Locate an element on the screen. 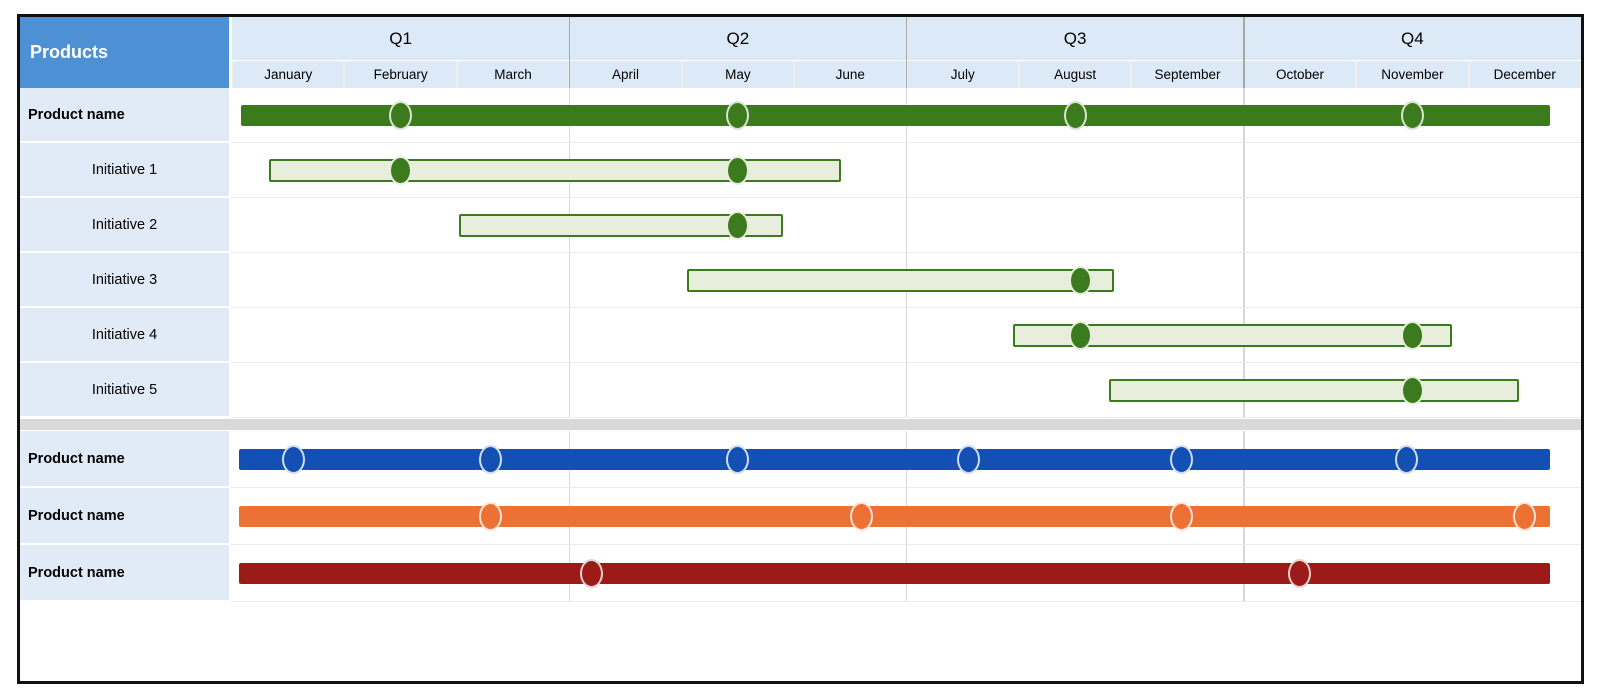 This screenshot has height=698, width=1600. month-header-january: January is located at coordinates (288, 74).